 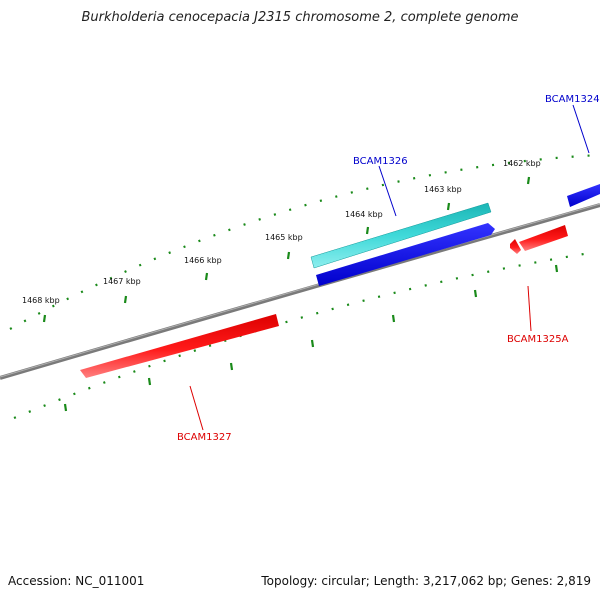 What do you see at coordinates (405, 254) in the screenshot?
I see `gene-bcam1326` at bounding box center [405, 254].